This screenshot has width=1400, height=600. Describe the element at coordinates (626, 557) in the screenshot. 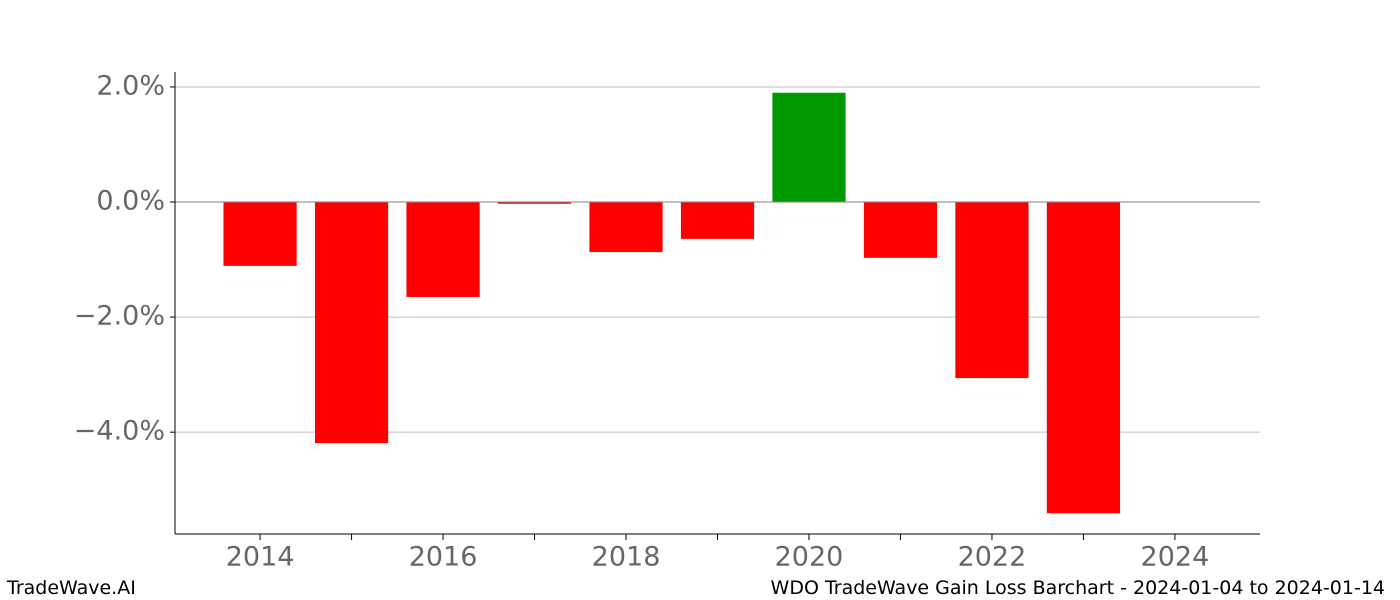

I see `x-tick-label: 2018` at that location.